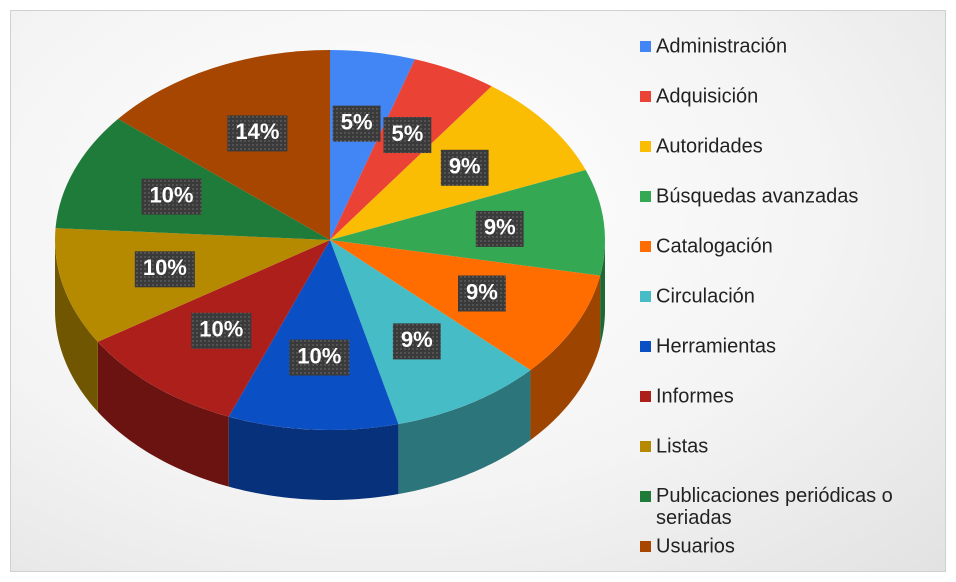  I want to click on legend-label: Adquisición, so click(707, 96).